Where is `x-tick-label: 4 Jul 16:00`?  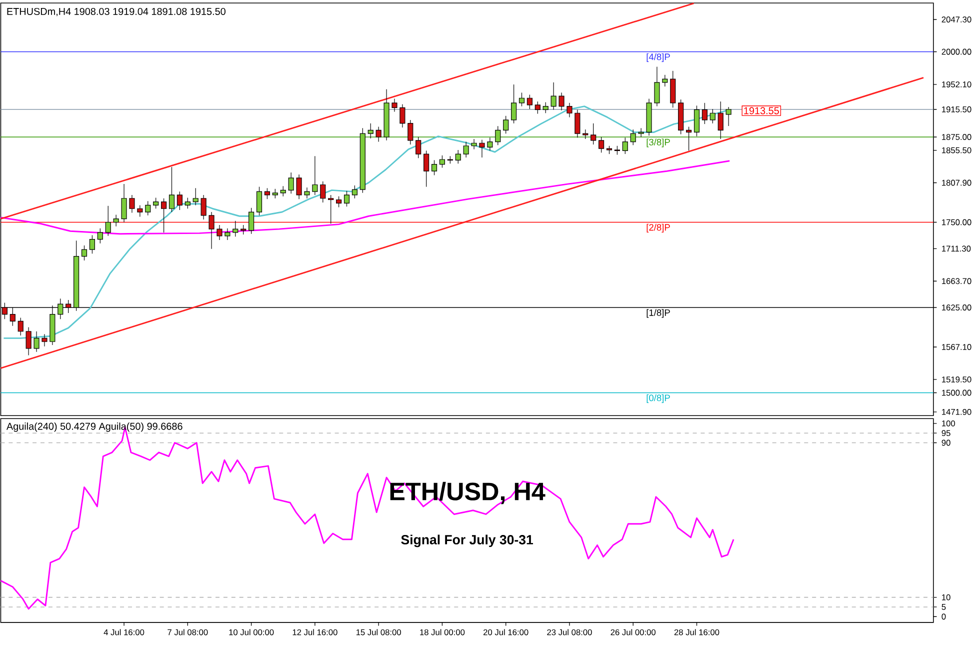 x-tick-label: 4 Jul 16:00 is located at coordinates (124, 632).